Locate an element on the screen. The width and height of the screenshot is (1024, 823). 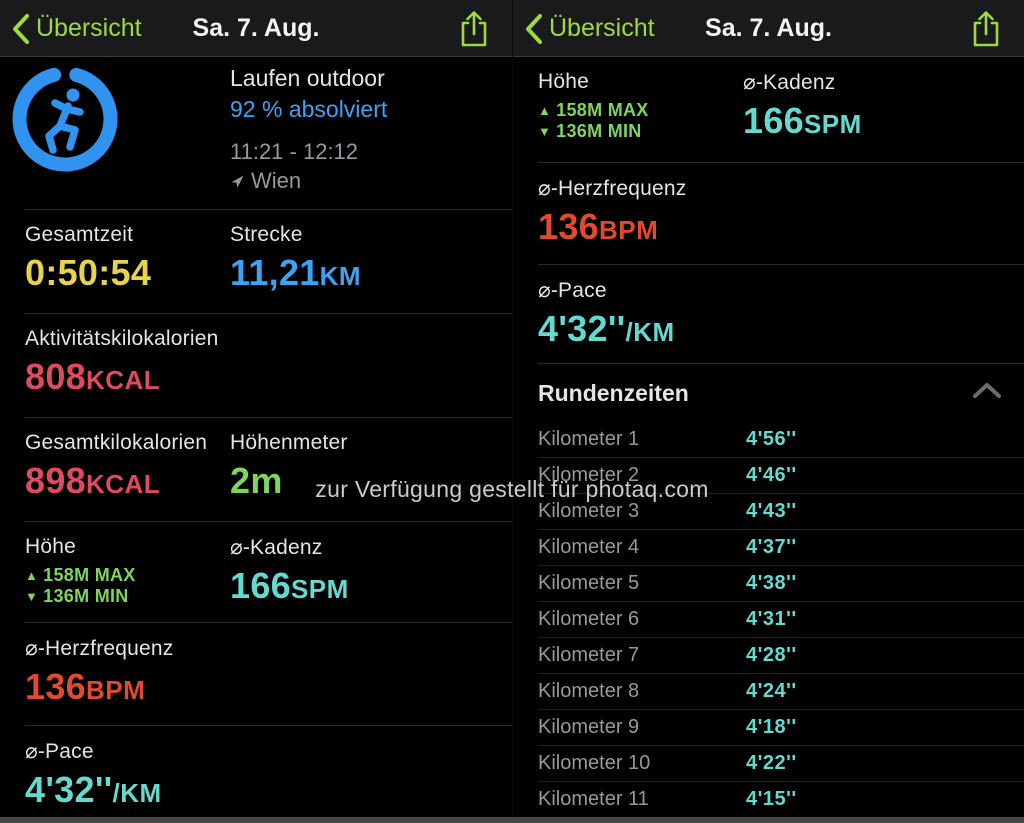
lap-value: 4'24'' is located at coordinates (771, 691).